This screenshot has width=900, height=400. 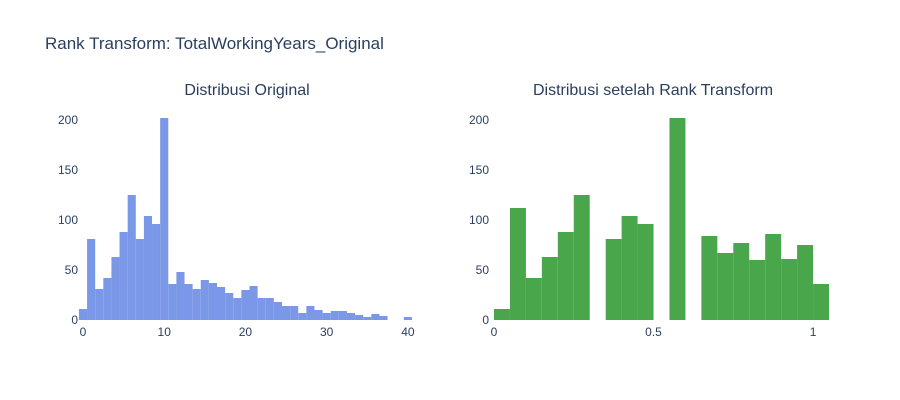 I want to click on rank-x-tick-label: 0.5, so click(x=653, y=332).